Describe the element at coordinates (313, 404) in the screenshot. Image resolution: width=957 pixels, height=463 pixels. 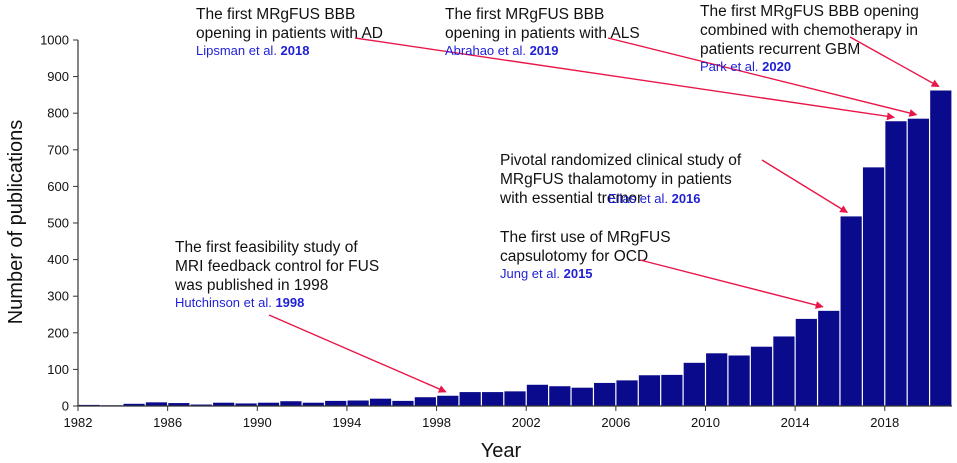
I see `bar-1992` at that location.